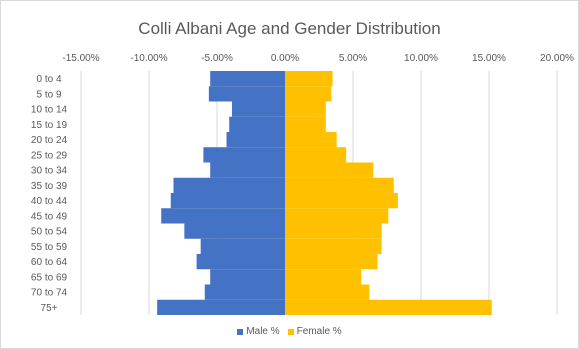 This screenshot has width=579, height=349. Describe the element at coordinates (49, 277) in the screenshot. I see `y-tick-label: 65 to 69` at that location.